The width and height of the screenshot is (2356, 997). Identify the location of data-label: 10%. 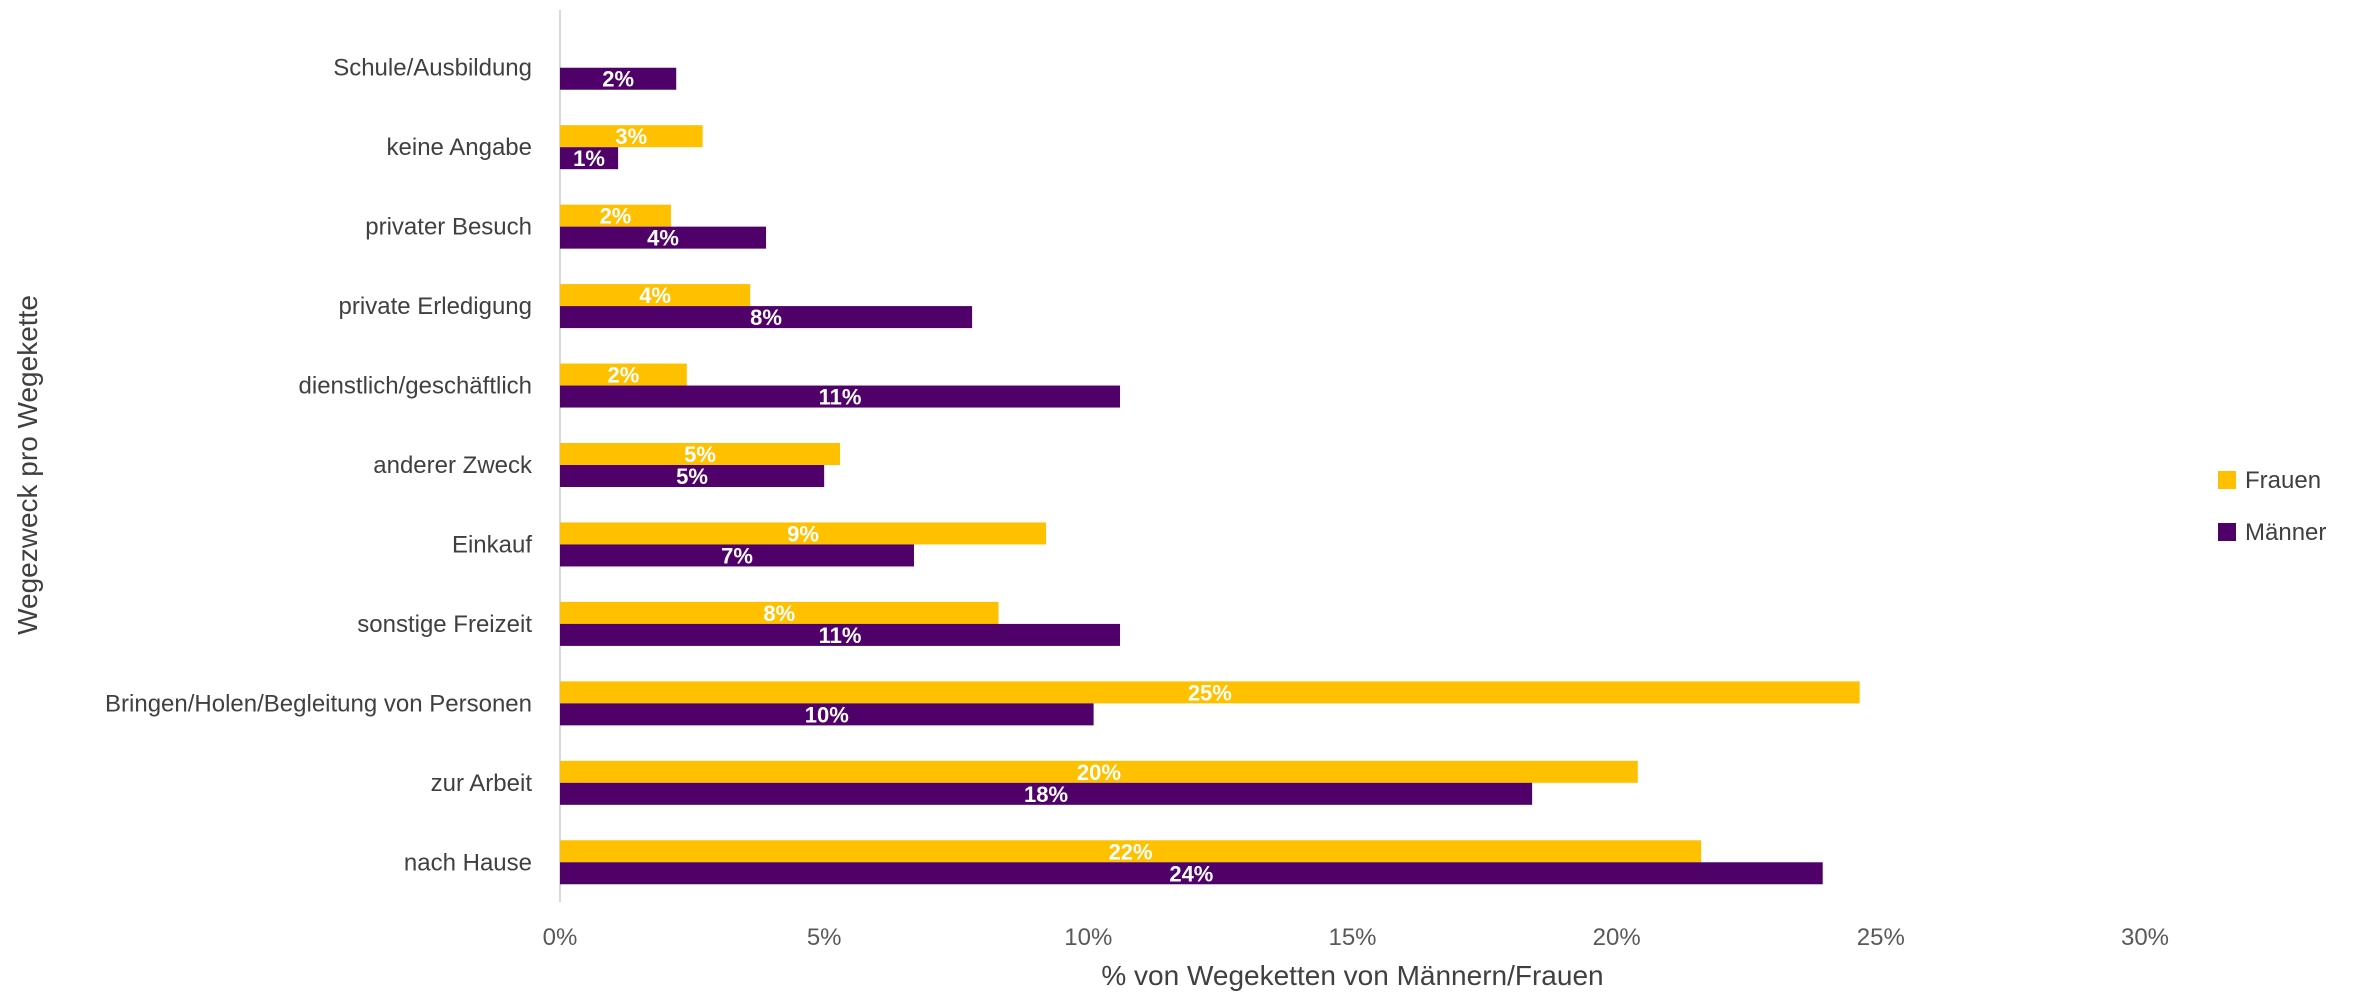
(827, 714).